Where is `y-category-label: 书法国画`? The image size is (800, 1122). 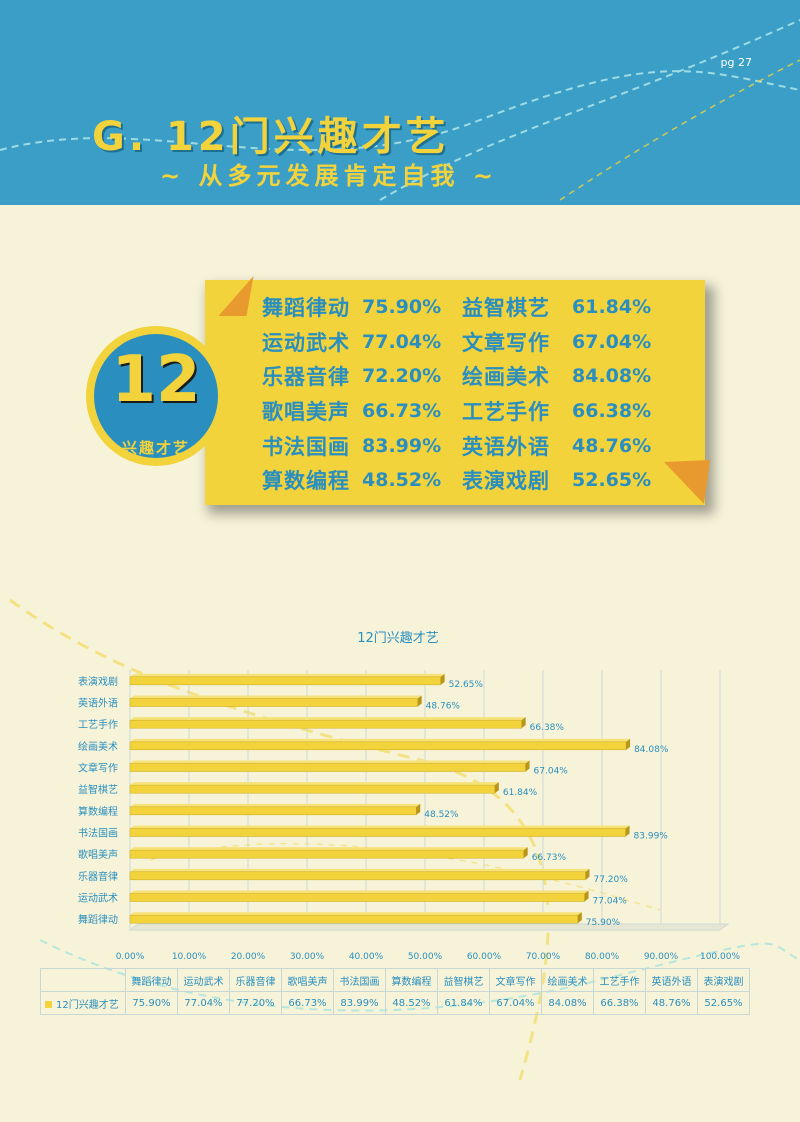 y-category-label: 书法国画 is located at coordinates (98, 833).